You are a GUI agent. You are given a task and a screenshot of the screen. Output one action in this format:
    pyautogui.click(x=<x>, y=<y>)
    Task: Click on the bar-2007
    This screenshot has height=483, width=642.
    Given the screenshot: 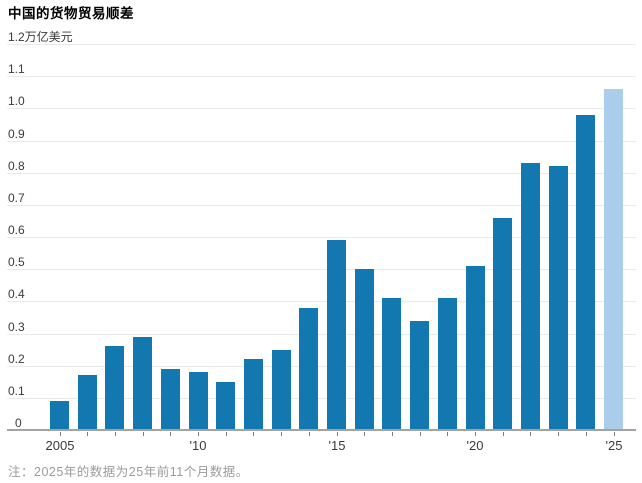 What is the action you would take?
    pyautogui.click(x=114, y=388)
    